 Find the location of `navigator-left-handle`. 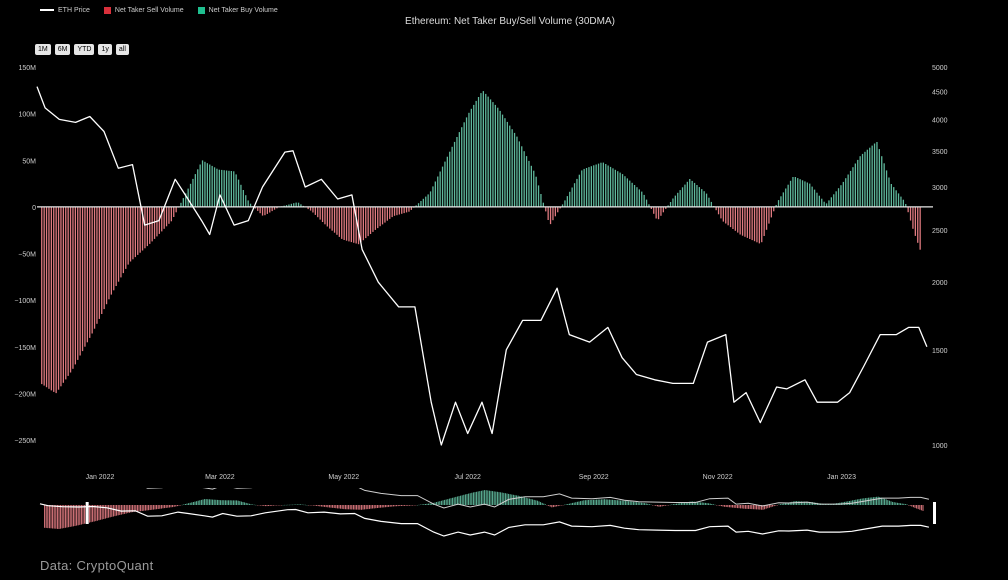

navigator-left-handle is located at coordinates (87, 513).